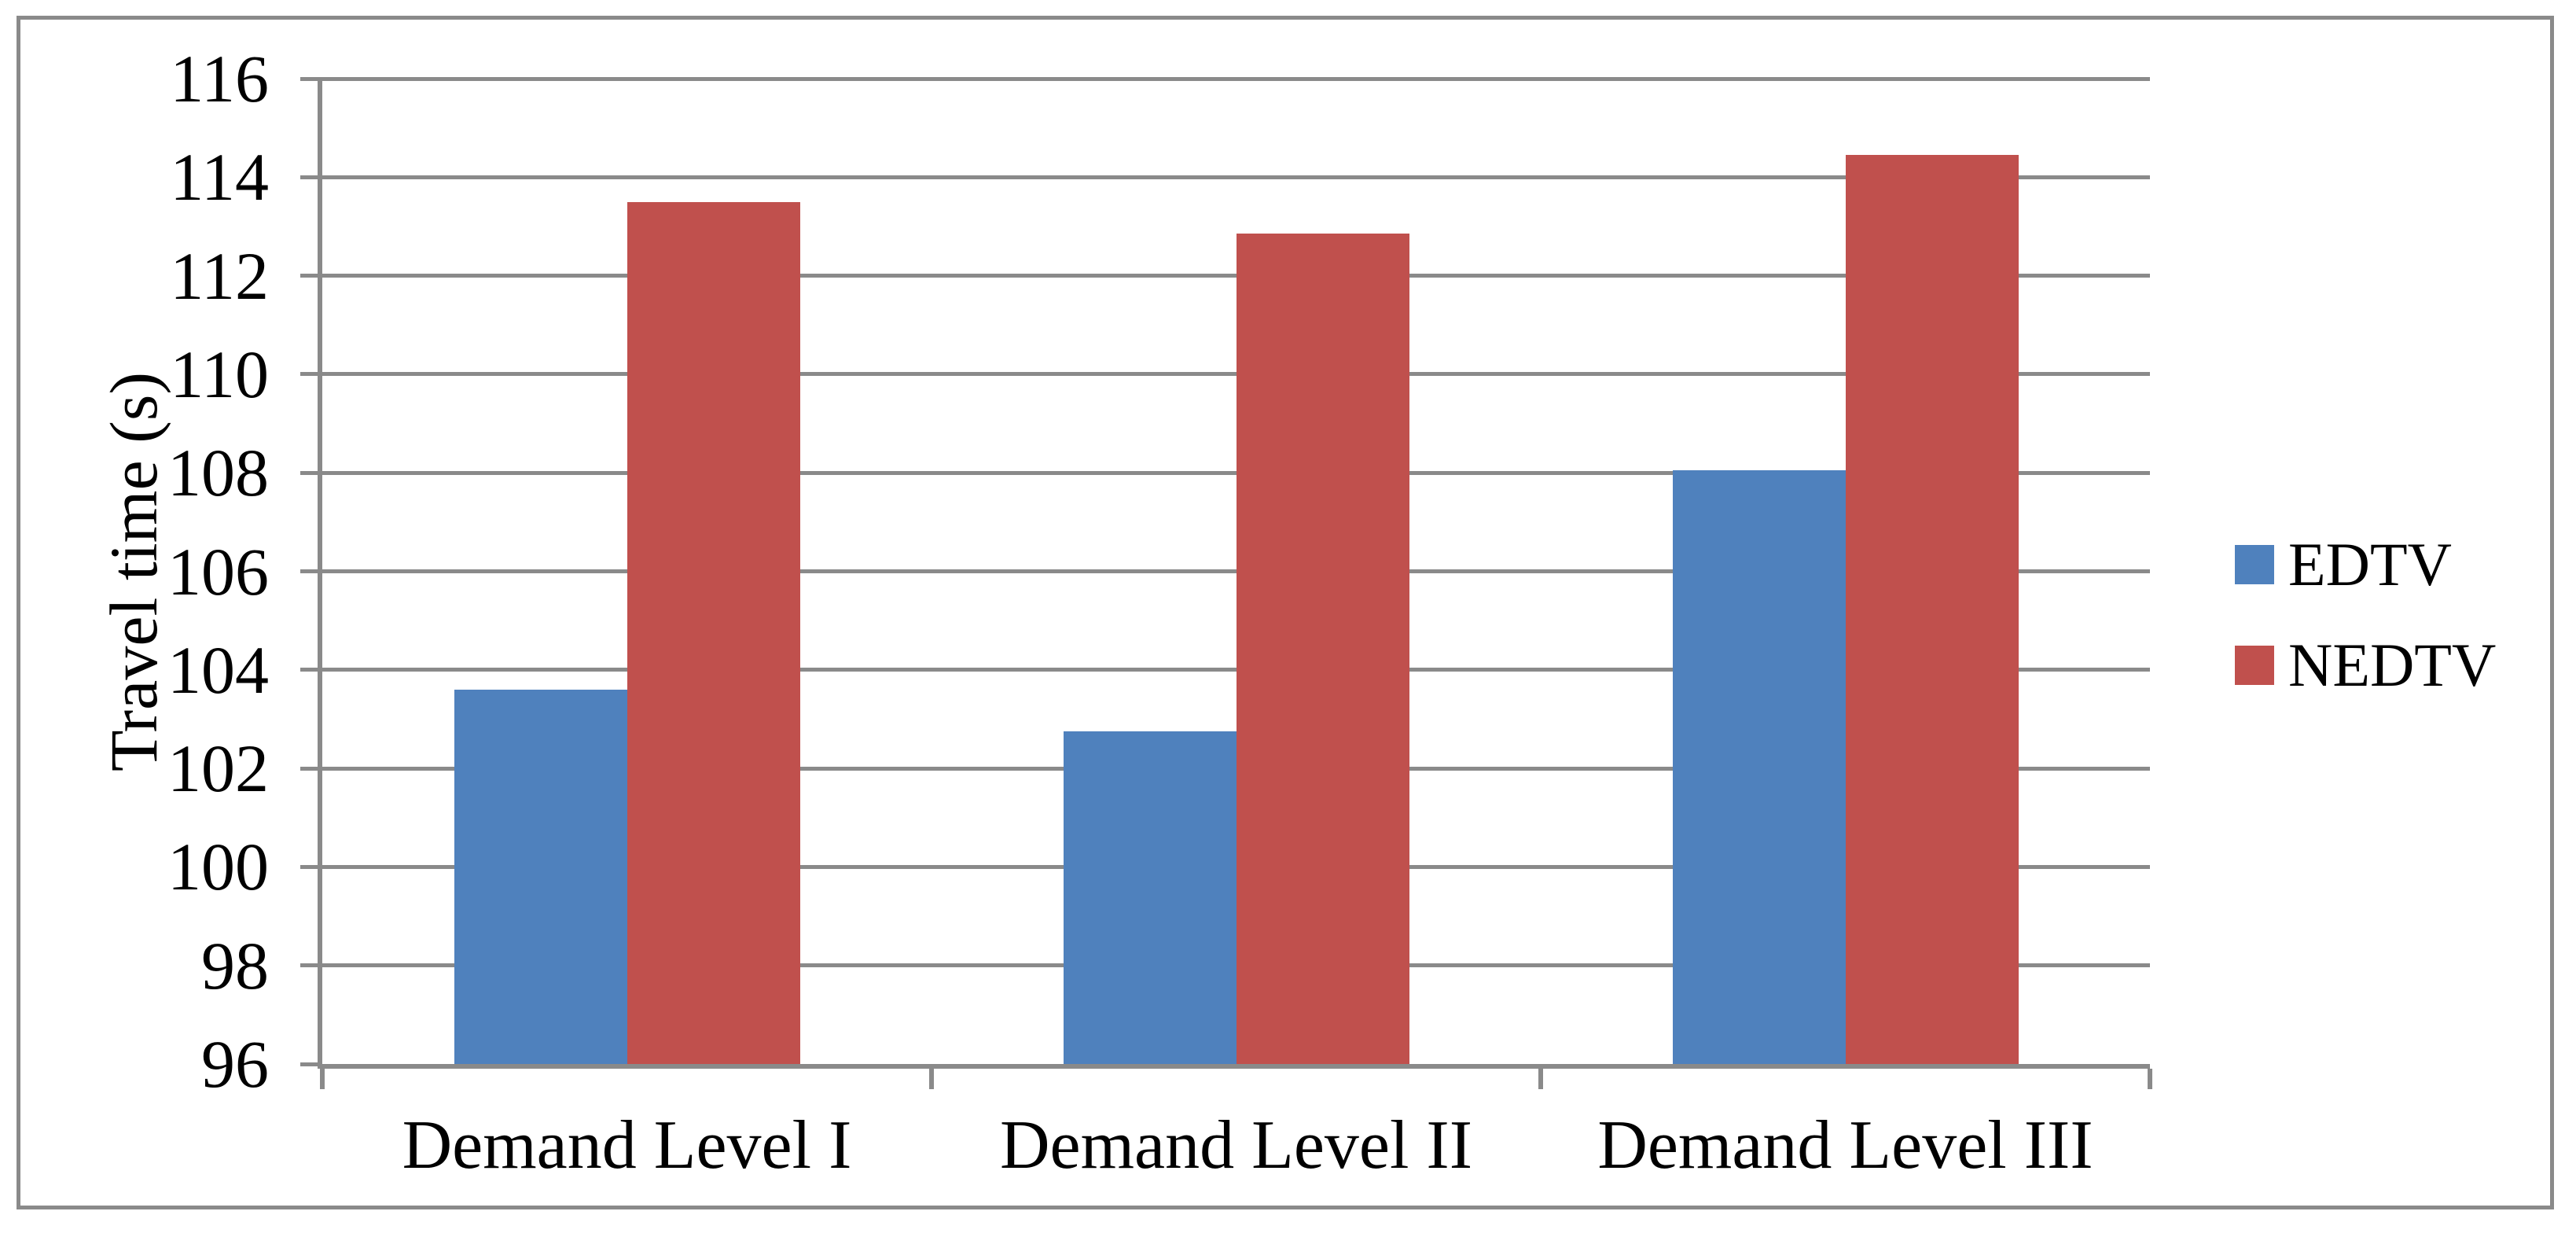 The height and width of the screenshot is (1237, 2576). Describe the element at coordinates (219, 374) in the screenshot. I see `y-tick-label-110: 110` at that location.